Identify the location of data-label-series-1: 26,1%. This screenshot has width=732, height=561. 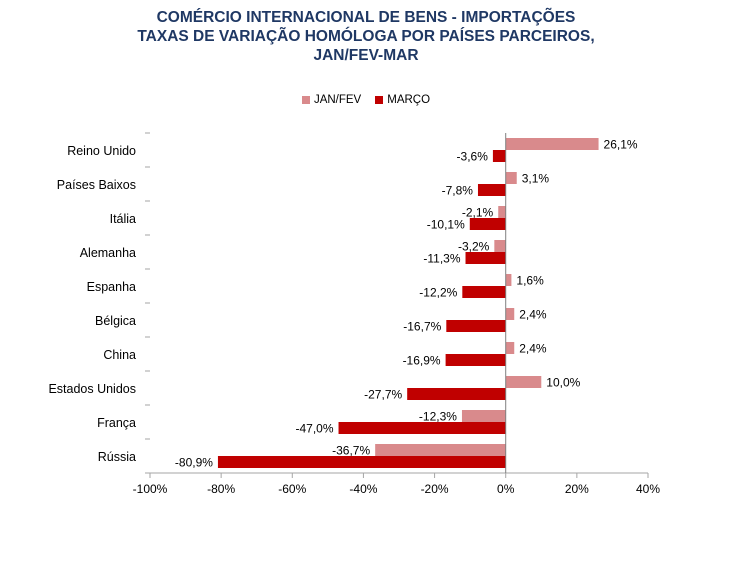
(621, 145).